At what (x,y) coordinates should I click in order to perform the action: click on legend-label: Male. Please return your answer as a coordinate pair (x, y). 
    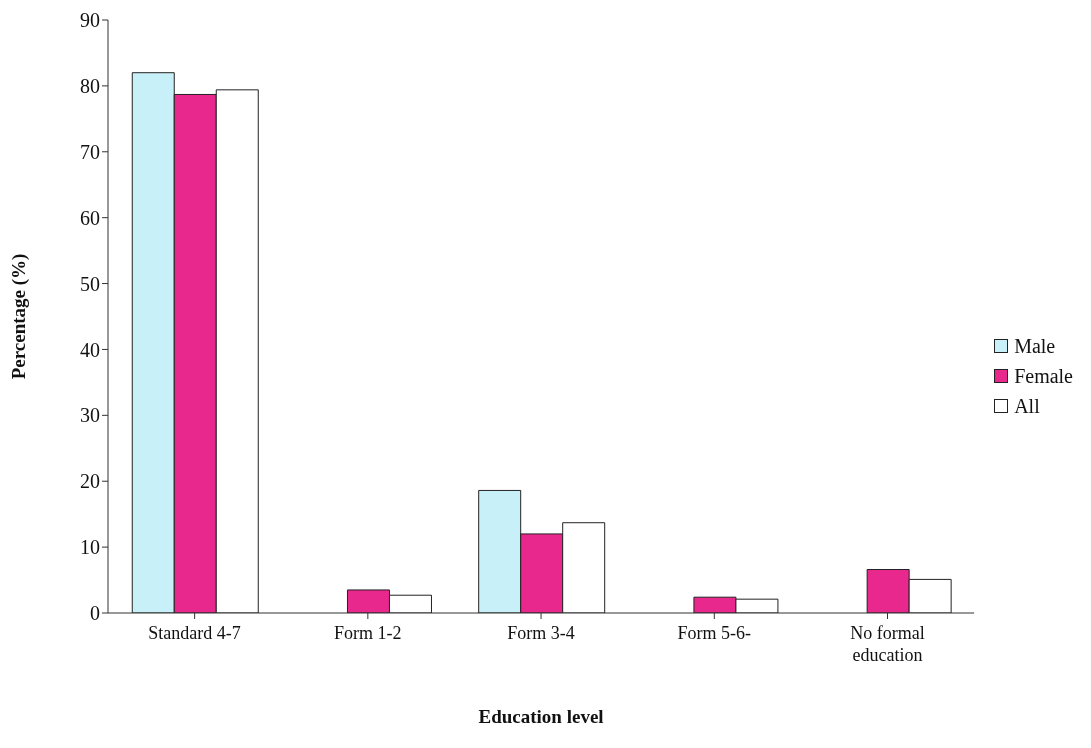
    Looking at the image, I should click on (1035, 346).